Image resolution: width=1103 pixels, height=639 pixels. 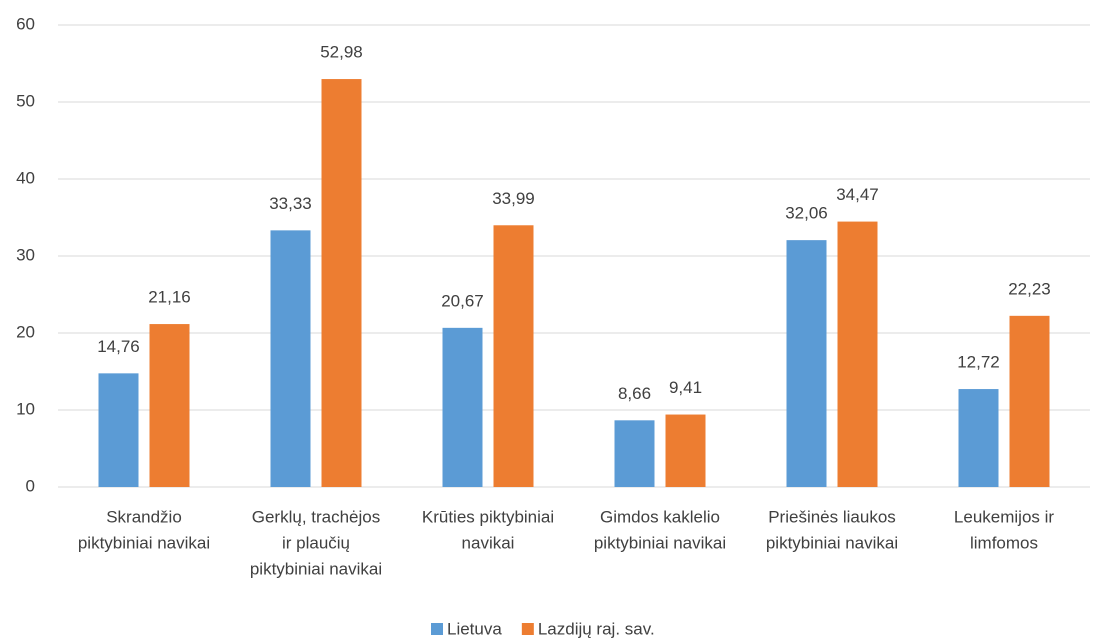 I want to click on data-label: 32,06, so click(x=806, y=213).